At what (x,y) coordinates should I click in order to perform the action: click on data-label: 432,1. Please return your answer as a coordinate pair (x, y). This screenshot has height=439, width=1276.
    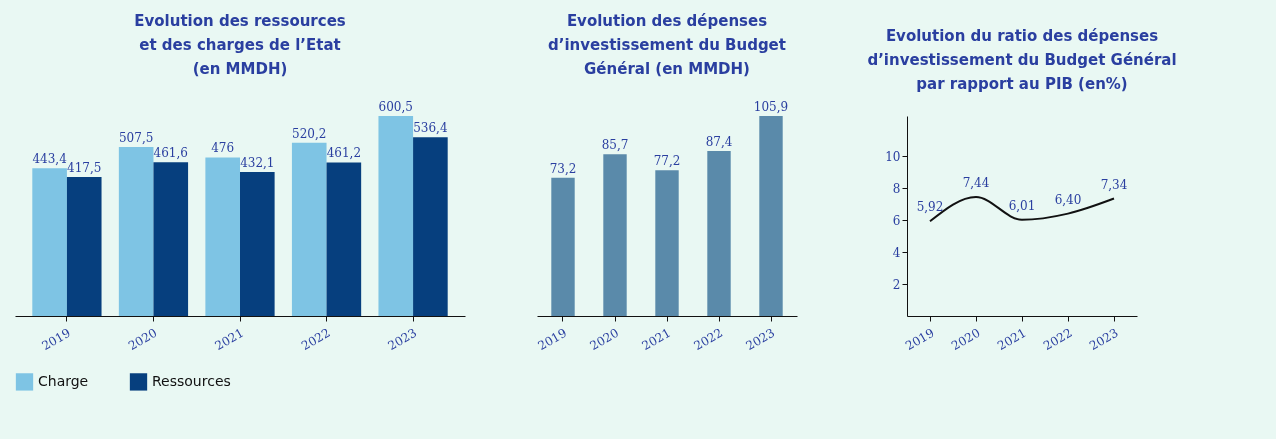
    Looking at the image, I should click on (257, 163).